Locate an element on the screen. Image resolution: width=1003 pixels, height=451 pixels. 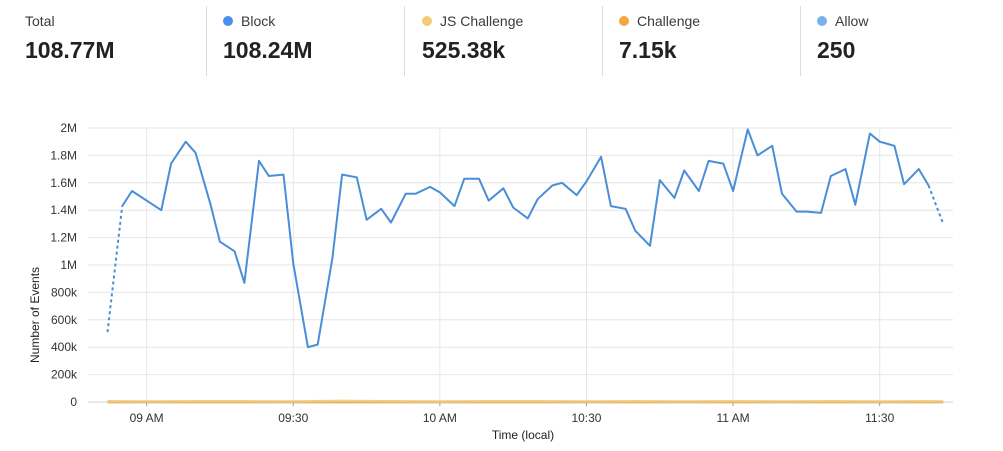
y-tick-label: 2M is located at coordinates (68, 128).